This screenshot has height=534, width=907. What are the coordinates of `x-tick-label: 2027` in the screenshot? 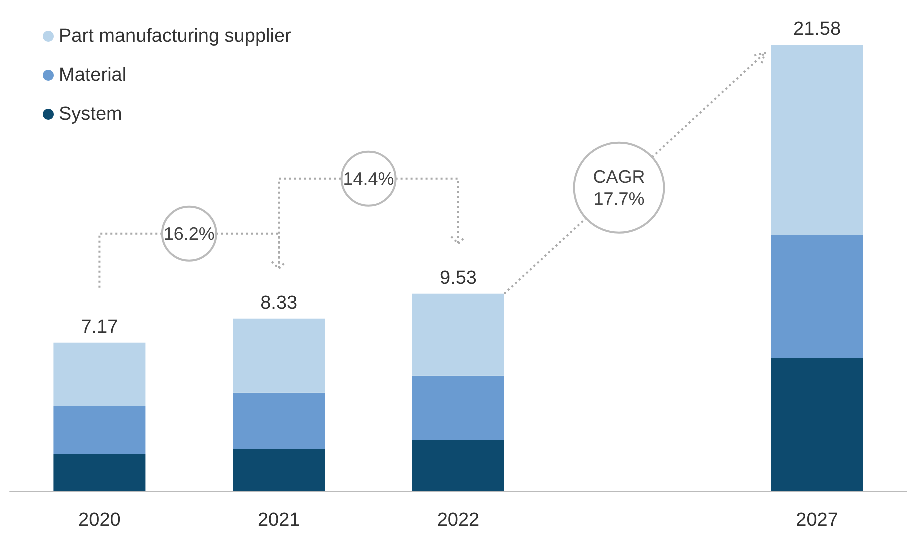 It's located at (817, 520).